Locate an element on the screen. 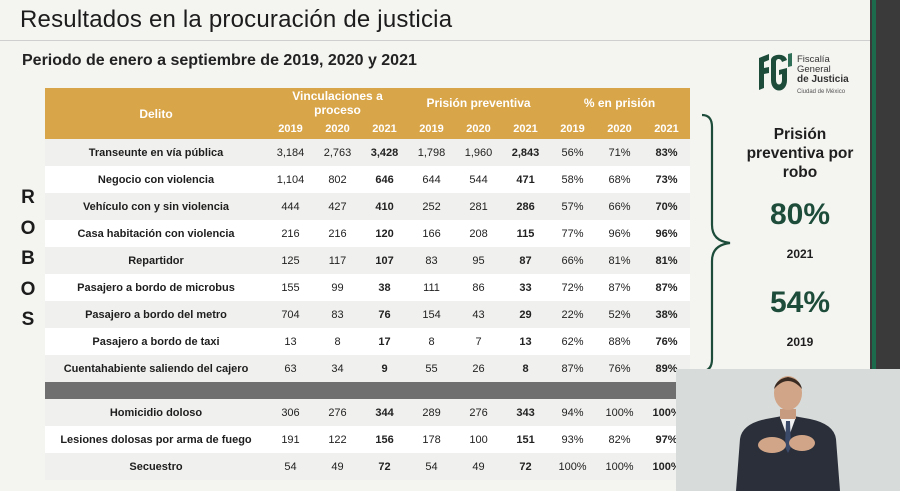 This screenshot has height=491, width=900. value-cell: 87% is located at coordinates (573, 368).